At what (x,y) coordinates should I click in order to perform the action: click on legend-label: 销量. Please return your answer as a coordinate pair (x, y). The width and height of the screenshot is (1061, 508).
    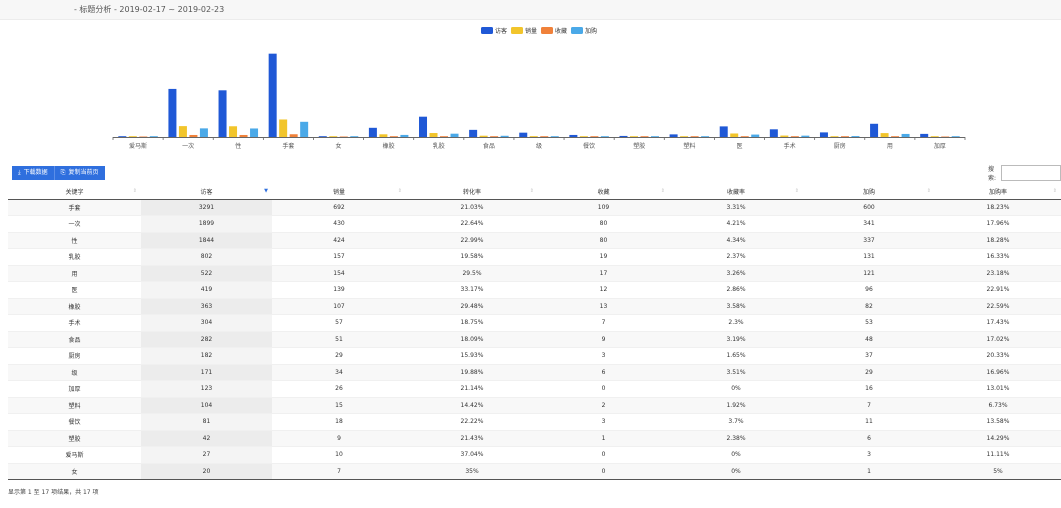
    Looking at the image, I should click on (531, 31).